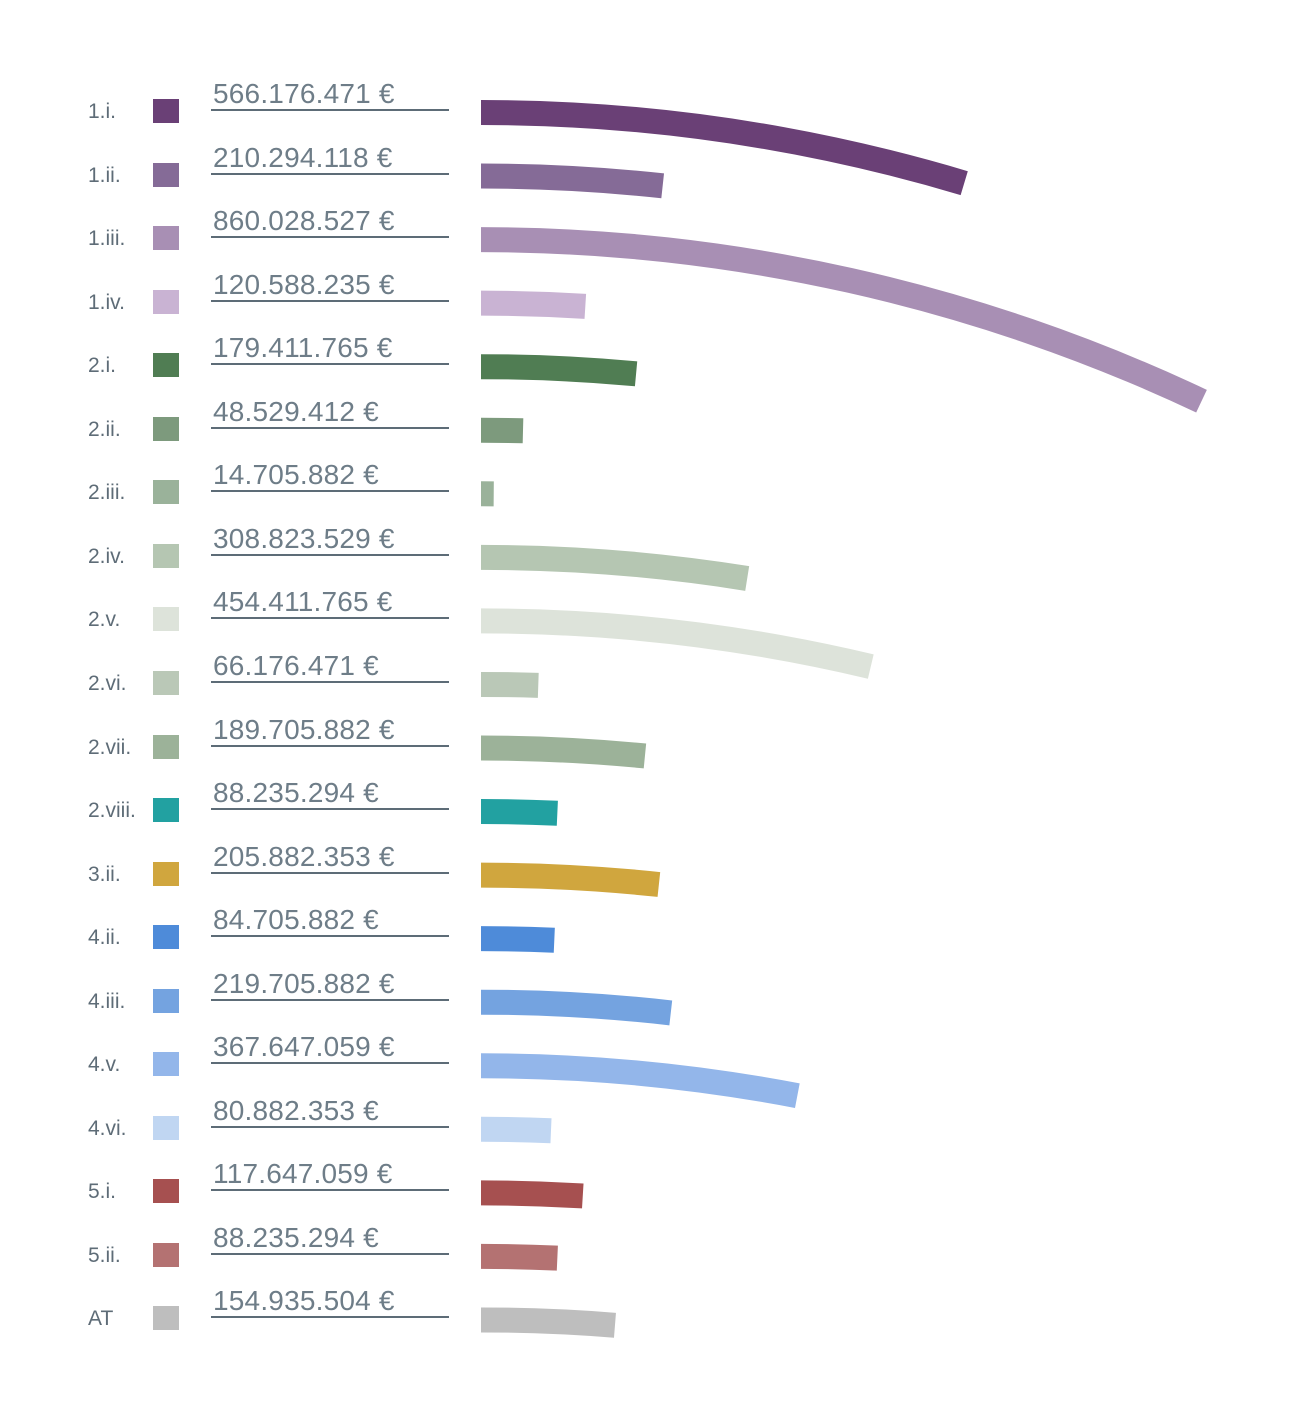  Describe the element at coordinates (516, 1130) in the screenshot. I see `bar-arc-4vi` at that location.